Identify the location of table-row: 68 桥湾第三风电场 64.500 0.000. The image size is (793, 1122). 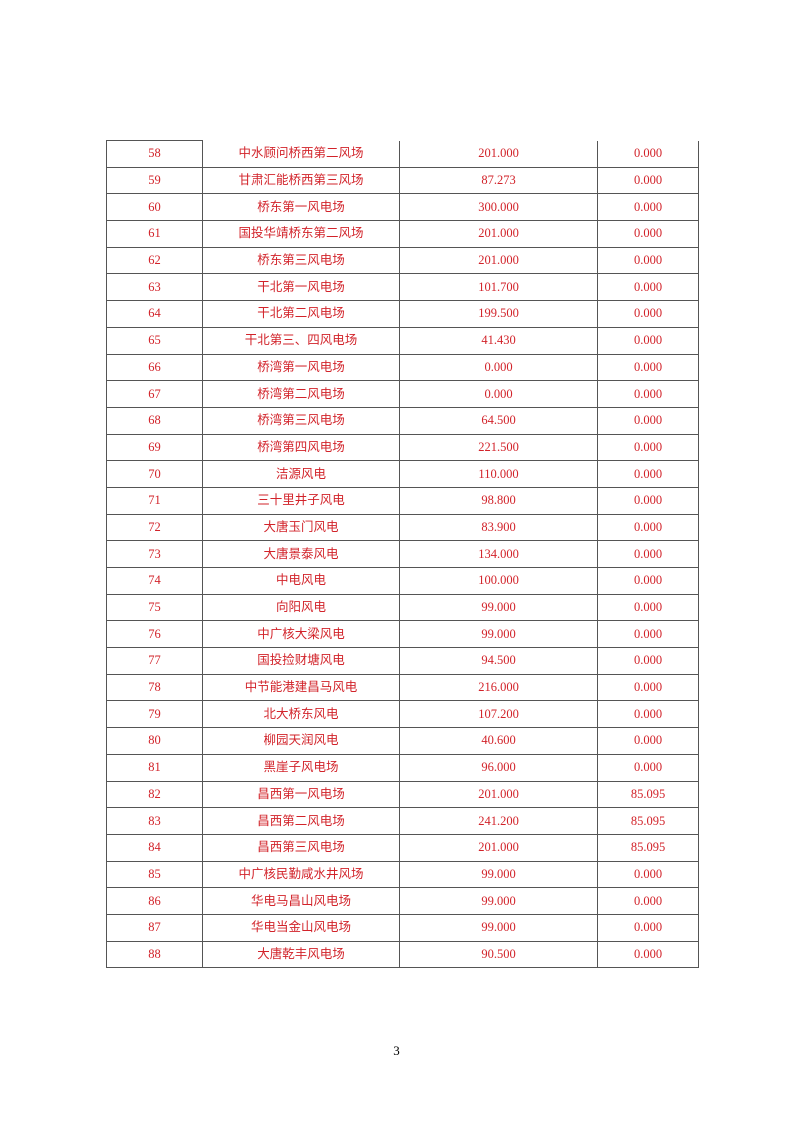
(402, 420).